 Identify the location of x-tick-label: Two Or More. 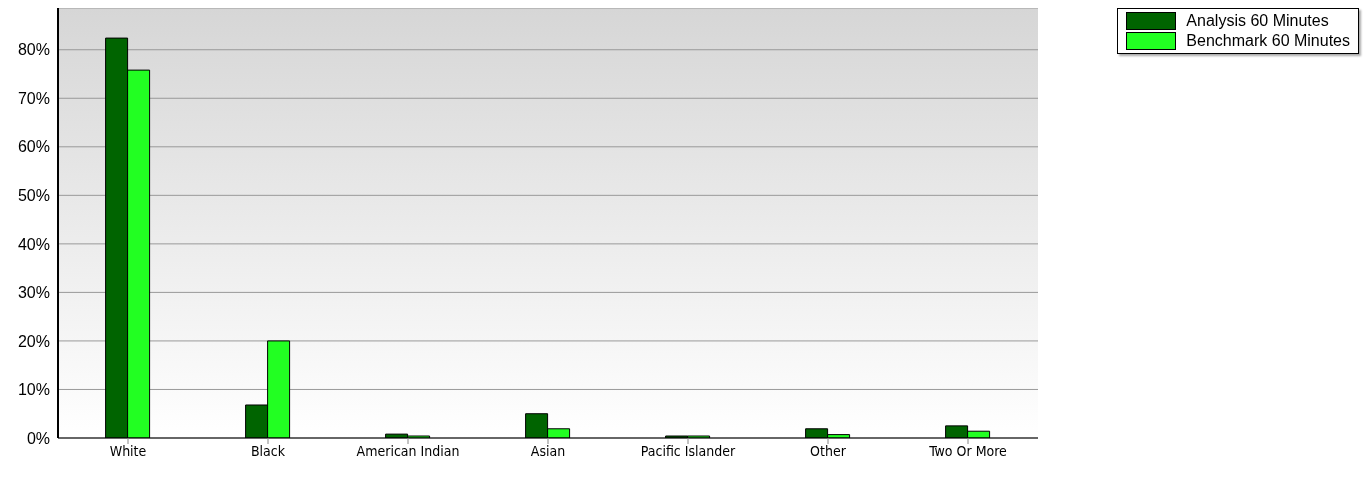
(968, 450).